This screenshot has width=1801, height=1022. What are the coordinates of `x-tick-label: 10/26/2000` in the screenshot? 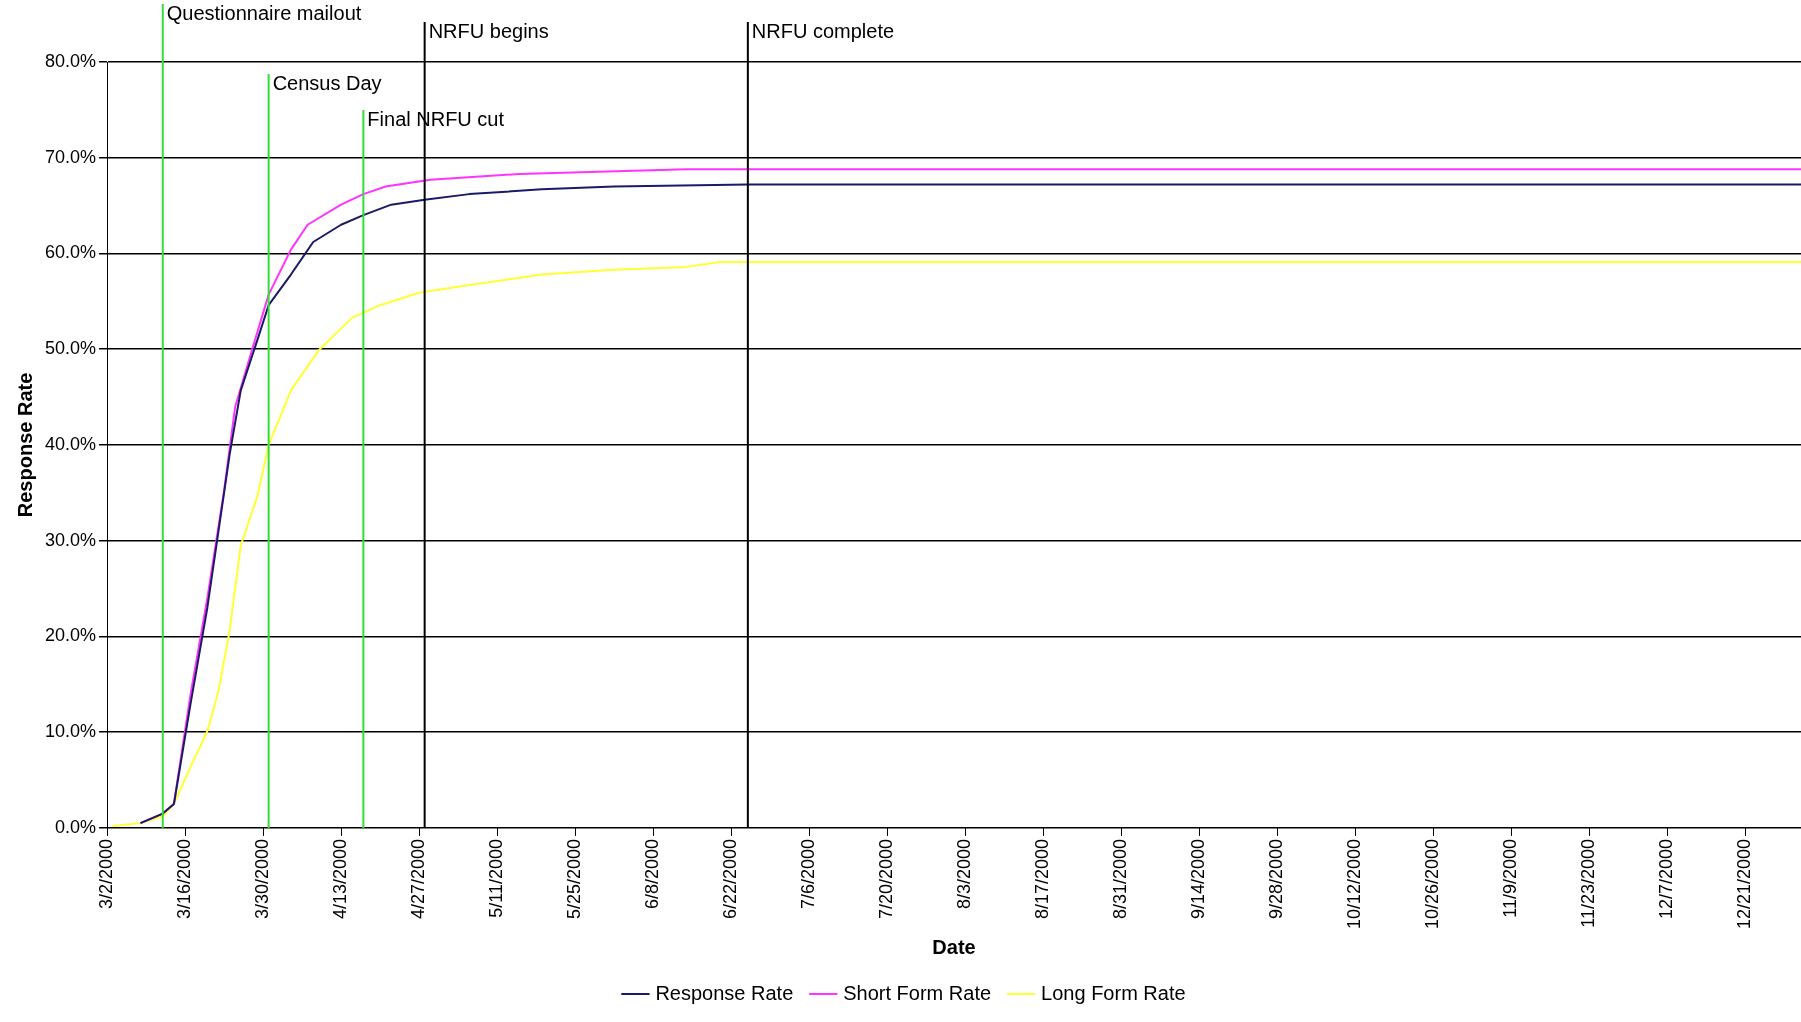 It's located at (1432, 884).